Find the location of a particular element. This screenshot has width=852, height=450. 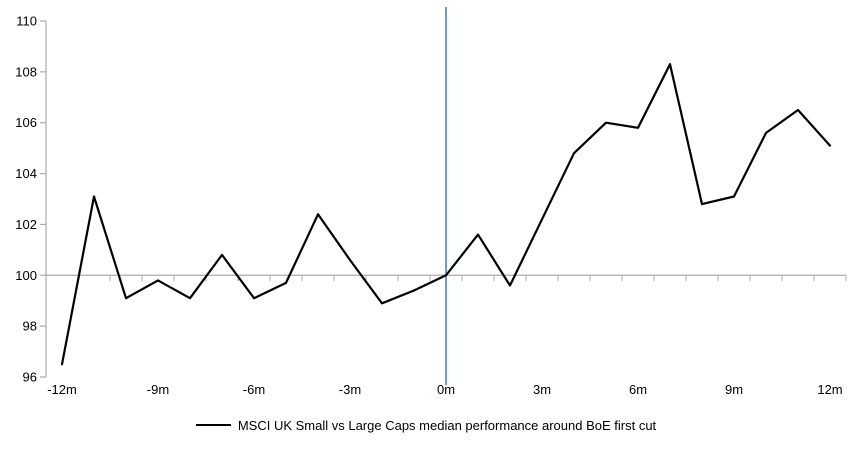

y-axis-tick-label: 110 is located at coordinates (26, 21).